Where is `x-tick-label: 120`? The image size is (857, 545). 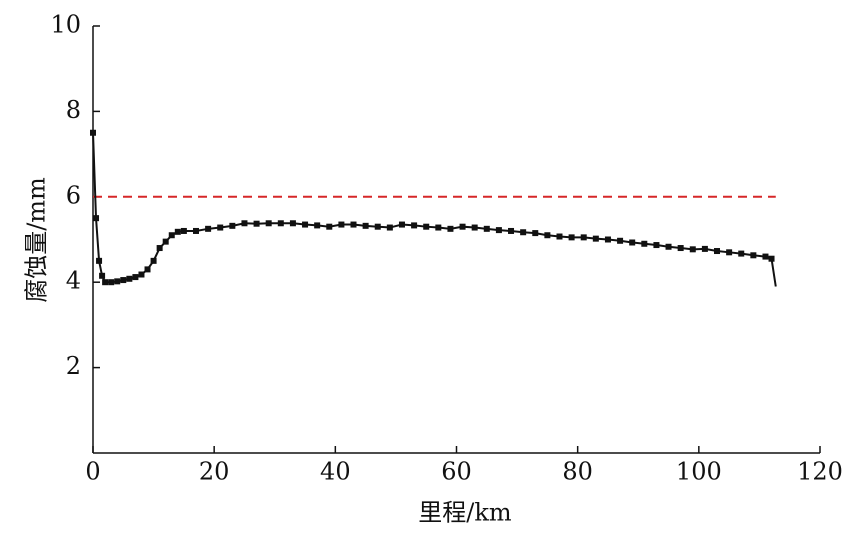
x-tick-label: 120 is located at coordinates (820, 472).